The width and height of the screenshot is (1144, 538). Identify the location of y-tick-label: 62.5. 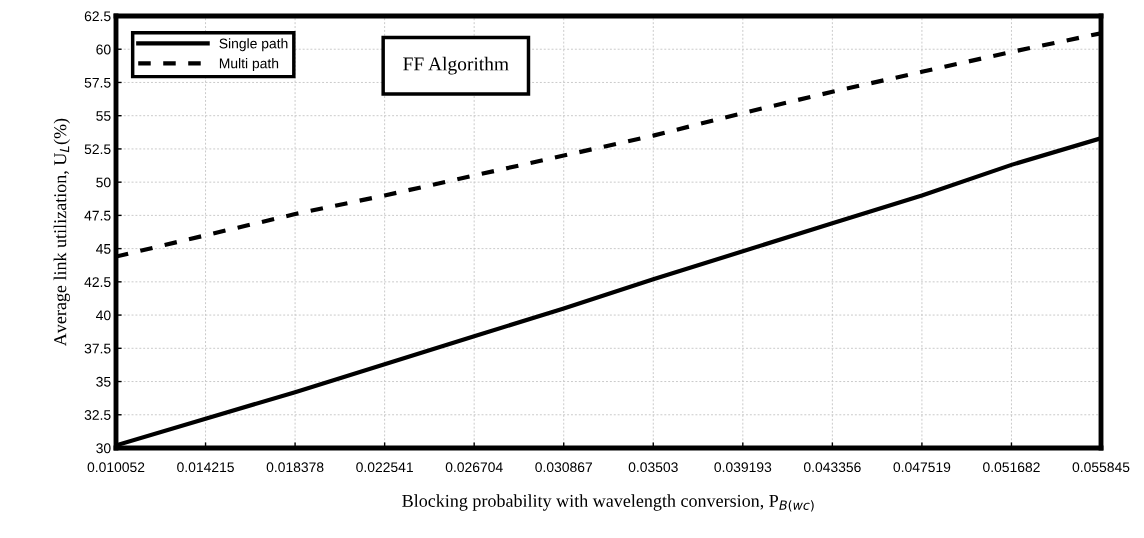
(97, 16).